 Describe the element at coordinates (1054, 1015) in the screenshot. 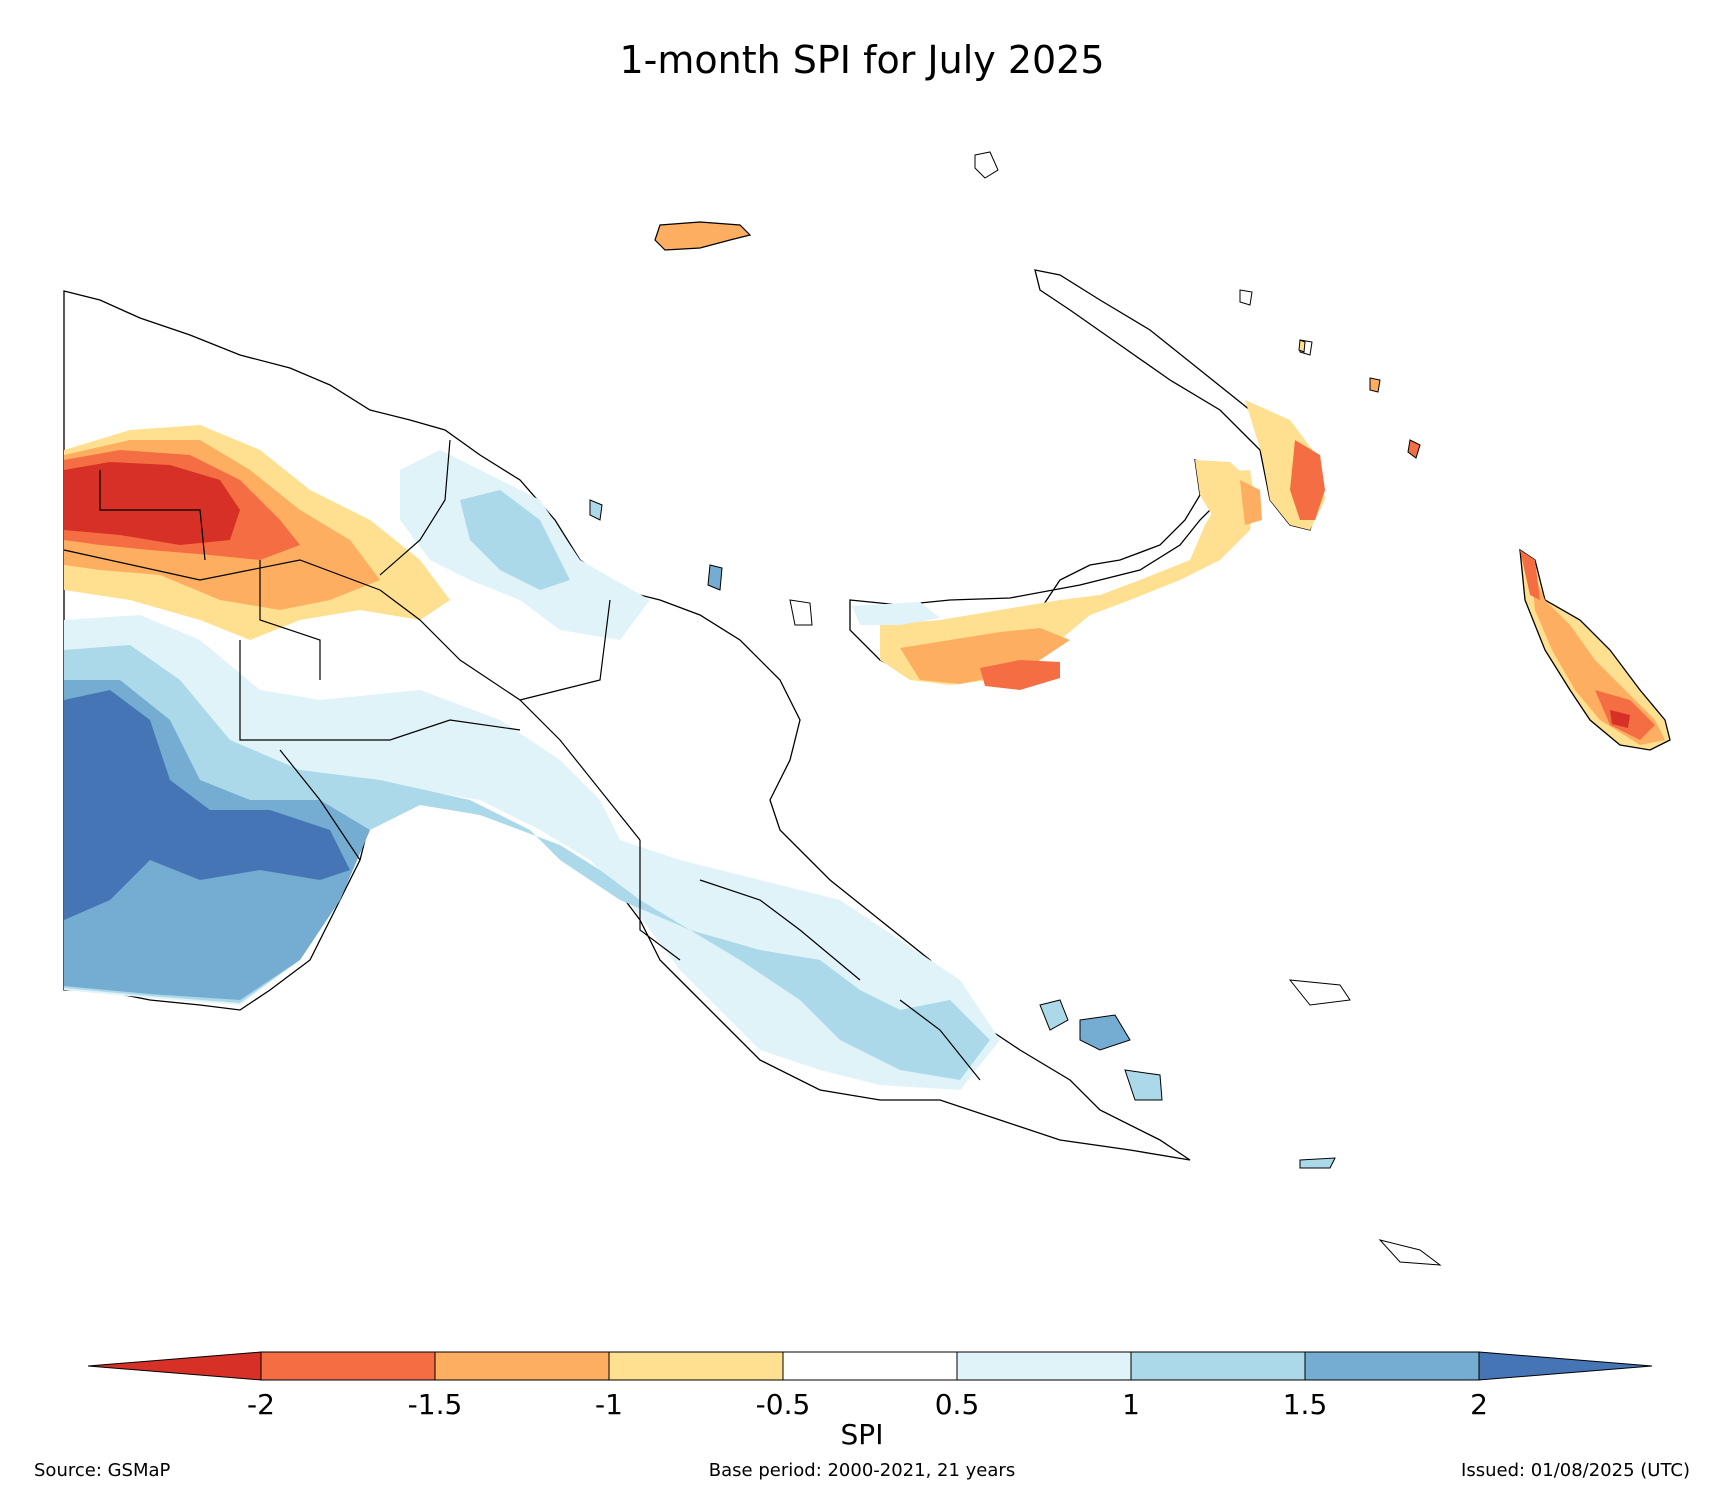

I see `goodenough-island` at that location.